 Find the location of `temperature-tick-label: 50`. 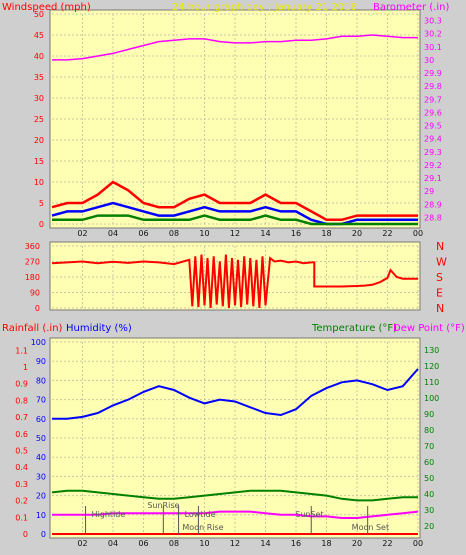

temperature-tick-label: 50 is located at coordinates (429, 478).